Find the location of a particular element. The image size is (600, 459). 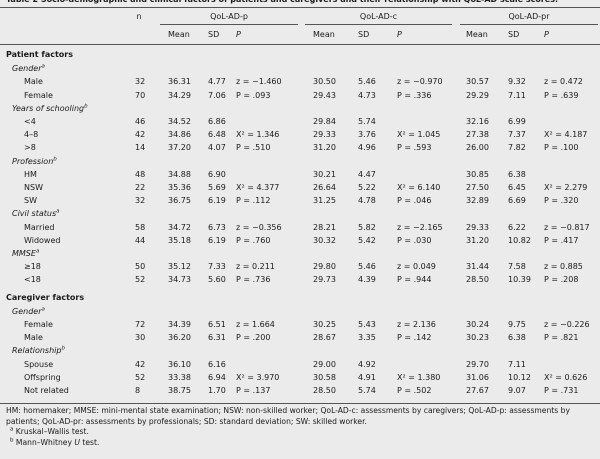

cell: 30.57 is located at coordinates (477, 82).